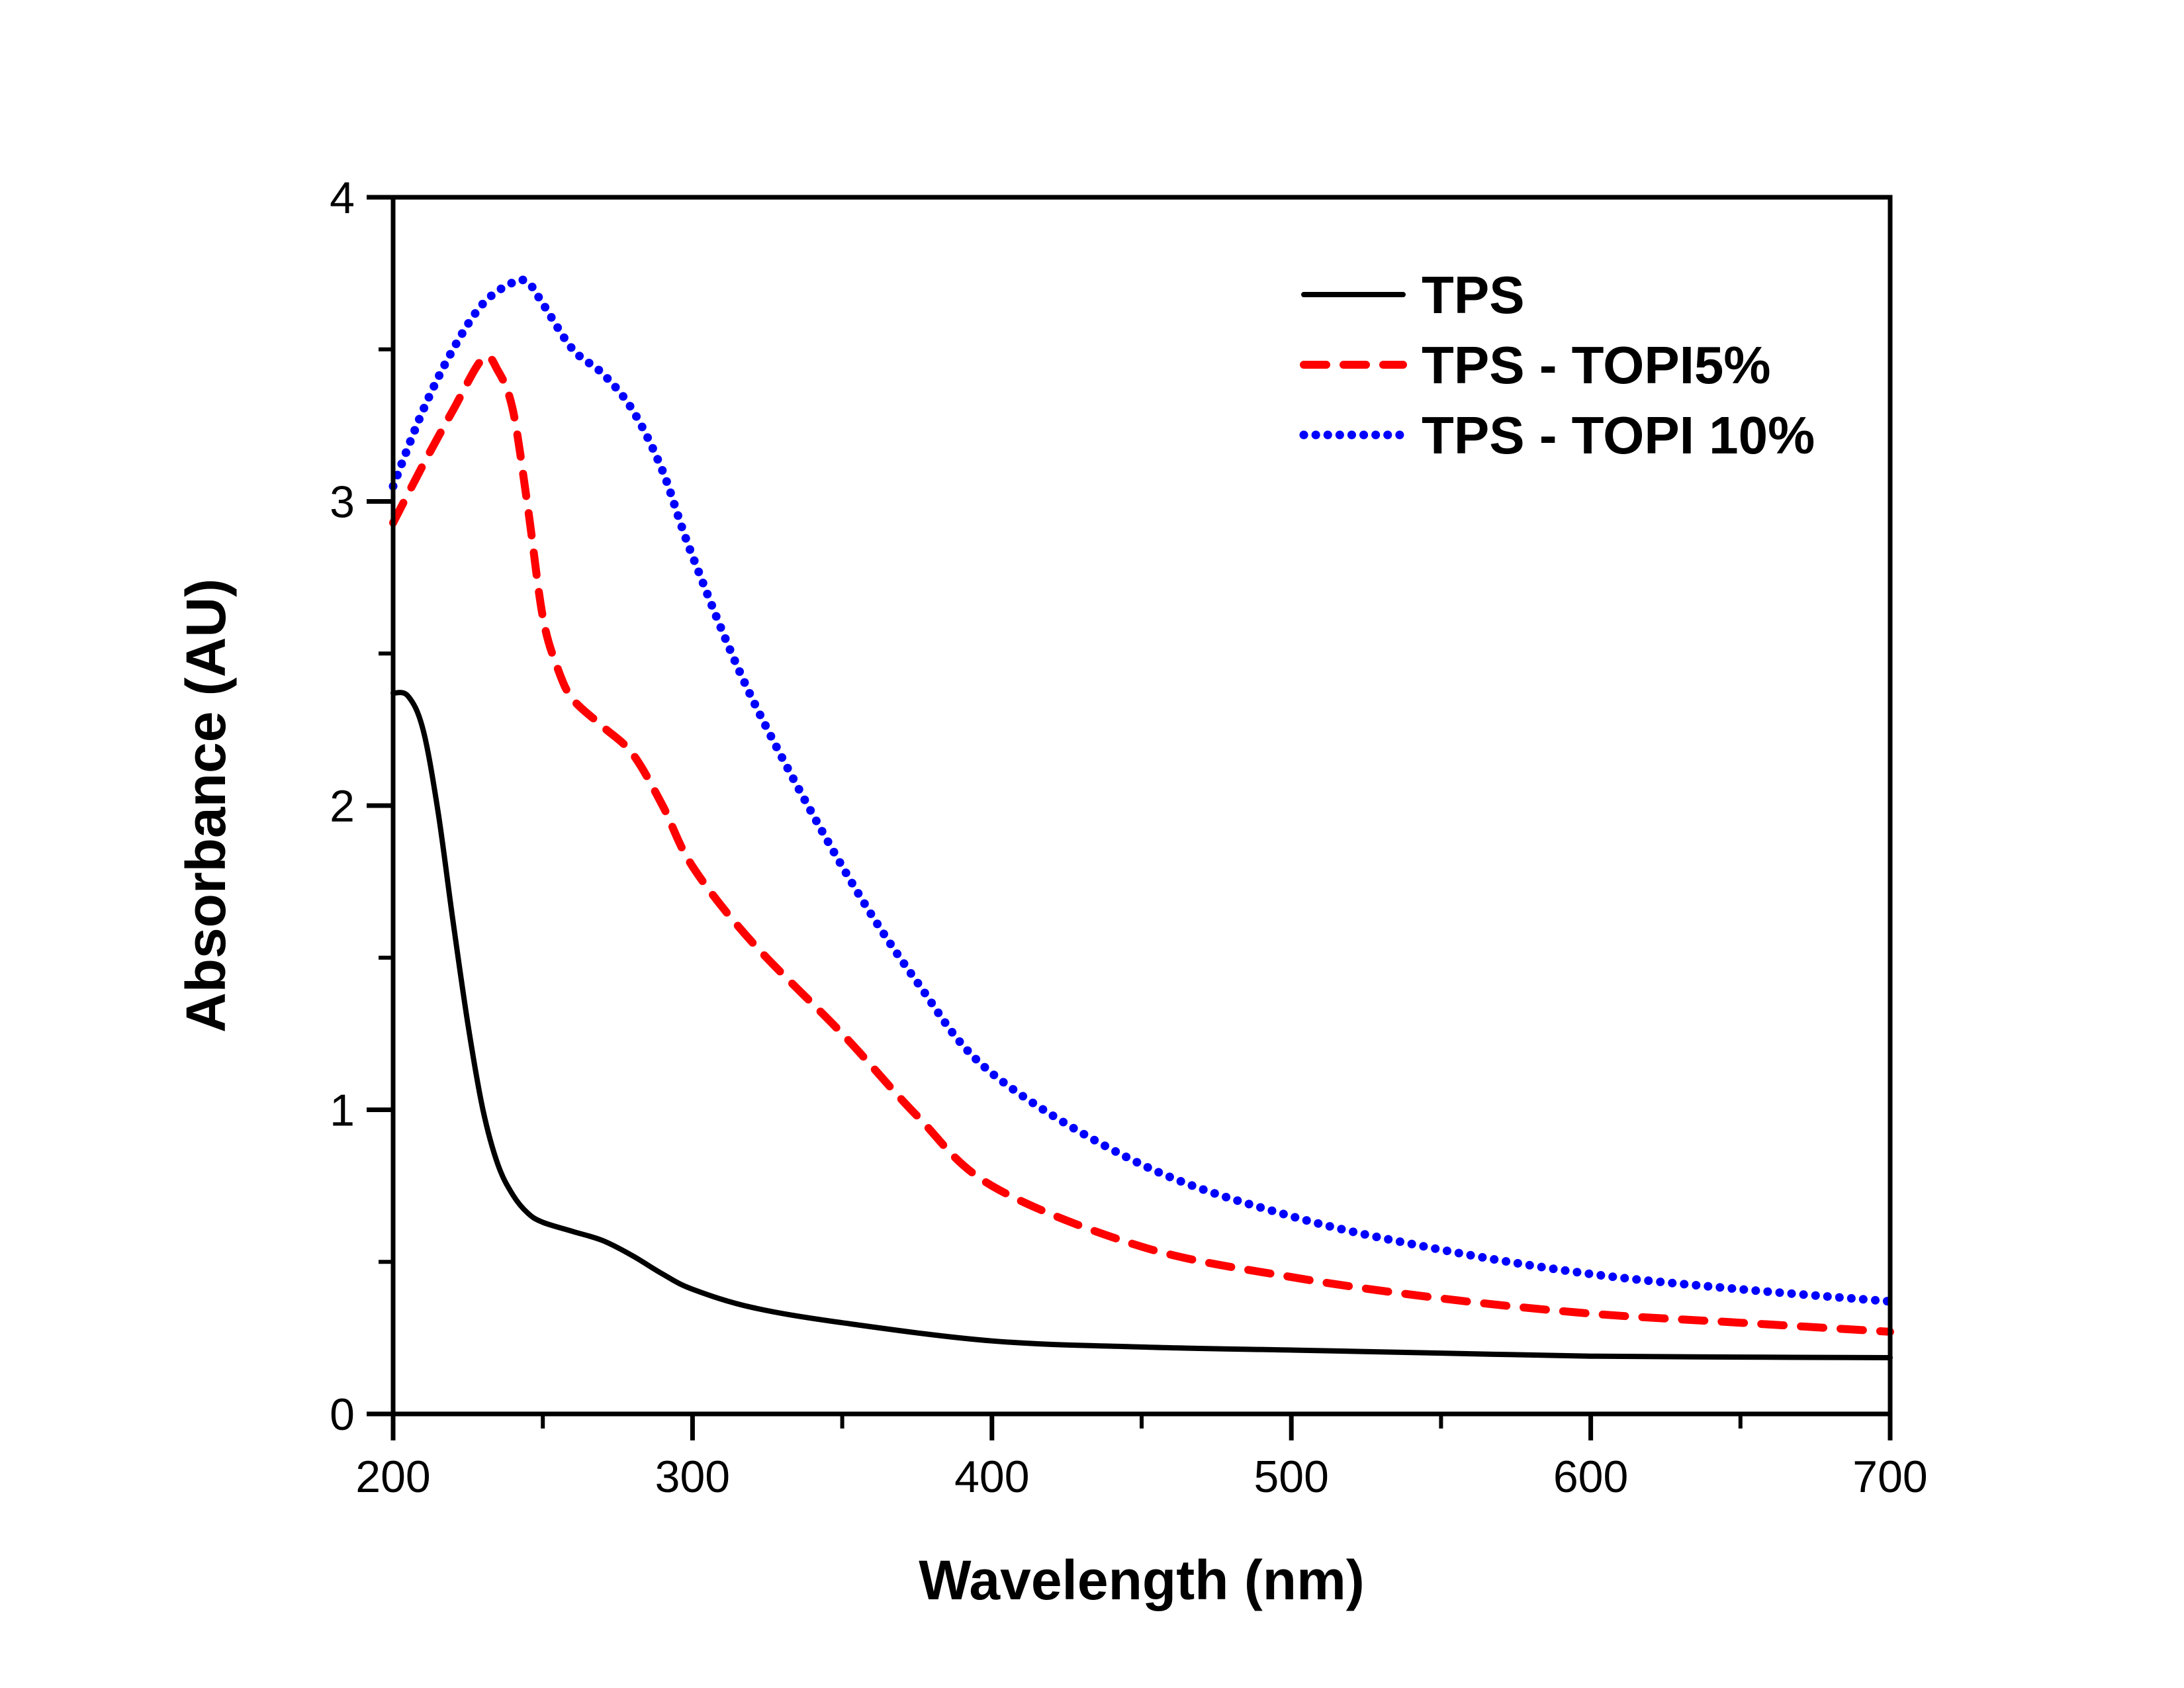 The height and width of the screenshot is (1688, 2184). I want to click on legend: TPS TPS - TOPI5% TPS - TOPI 10%, so click(1557, 365).